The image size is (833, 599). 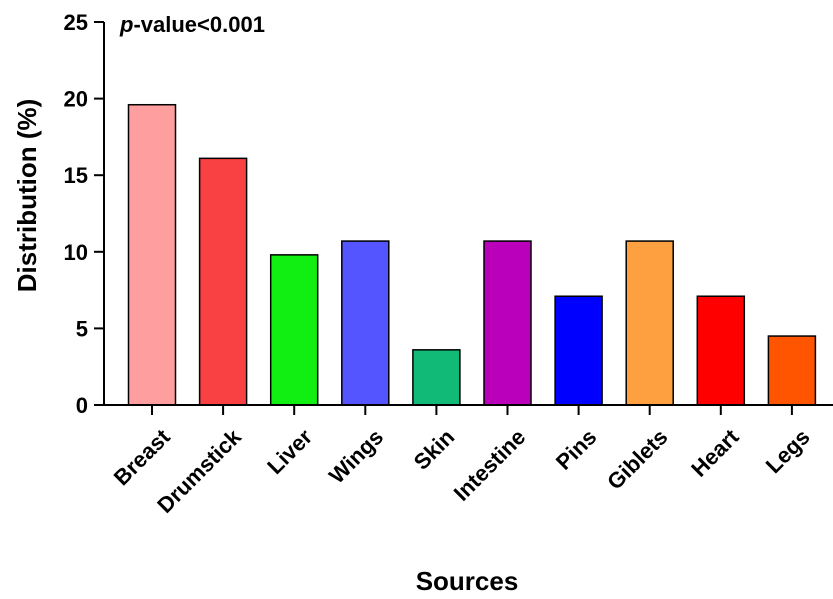 I want to click on bar-heart, so click(x=721, y=350).